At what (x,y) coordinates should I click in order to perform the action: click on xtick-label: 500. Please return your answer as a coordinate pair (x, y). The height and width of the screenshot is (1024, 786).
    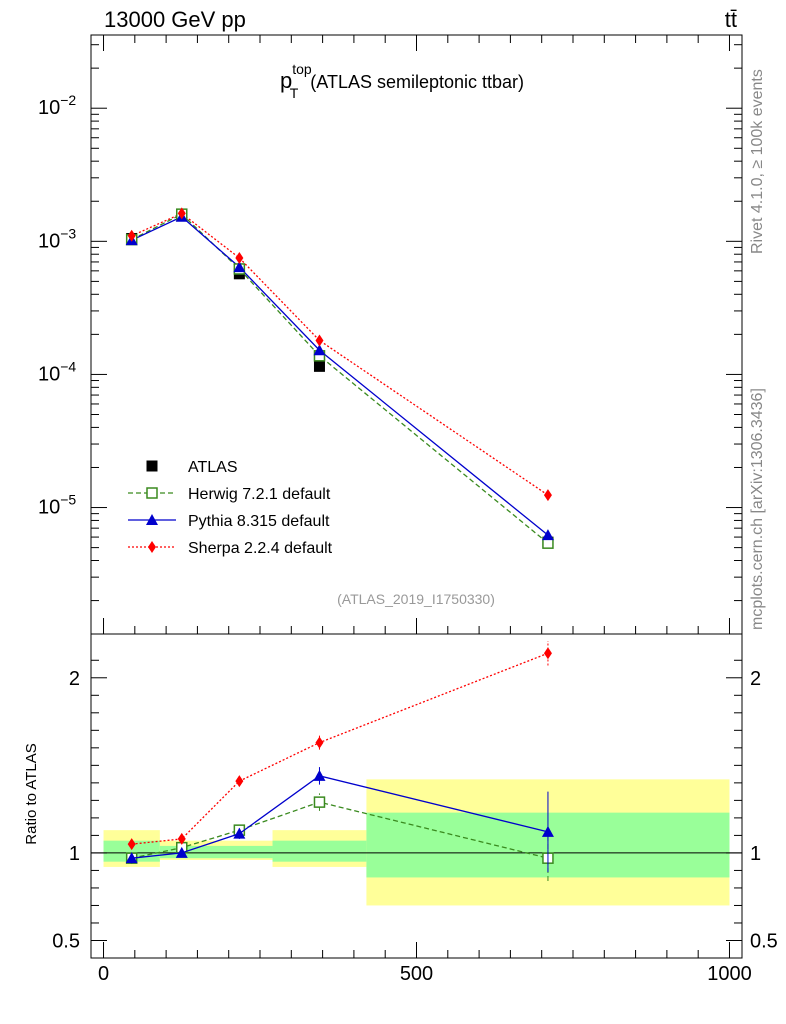
    Looking at the image, I should click on (416, 974).